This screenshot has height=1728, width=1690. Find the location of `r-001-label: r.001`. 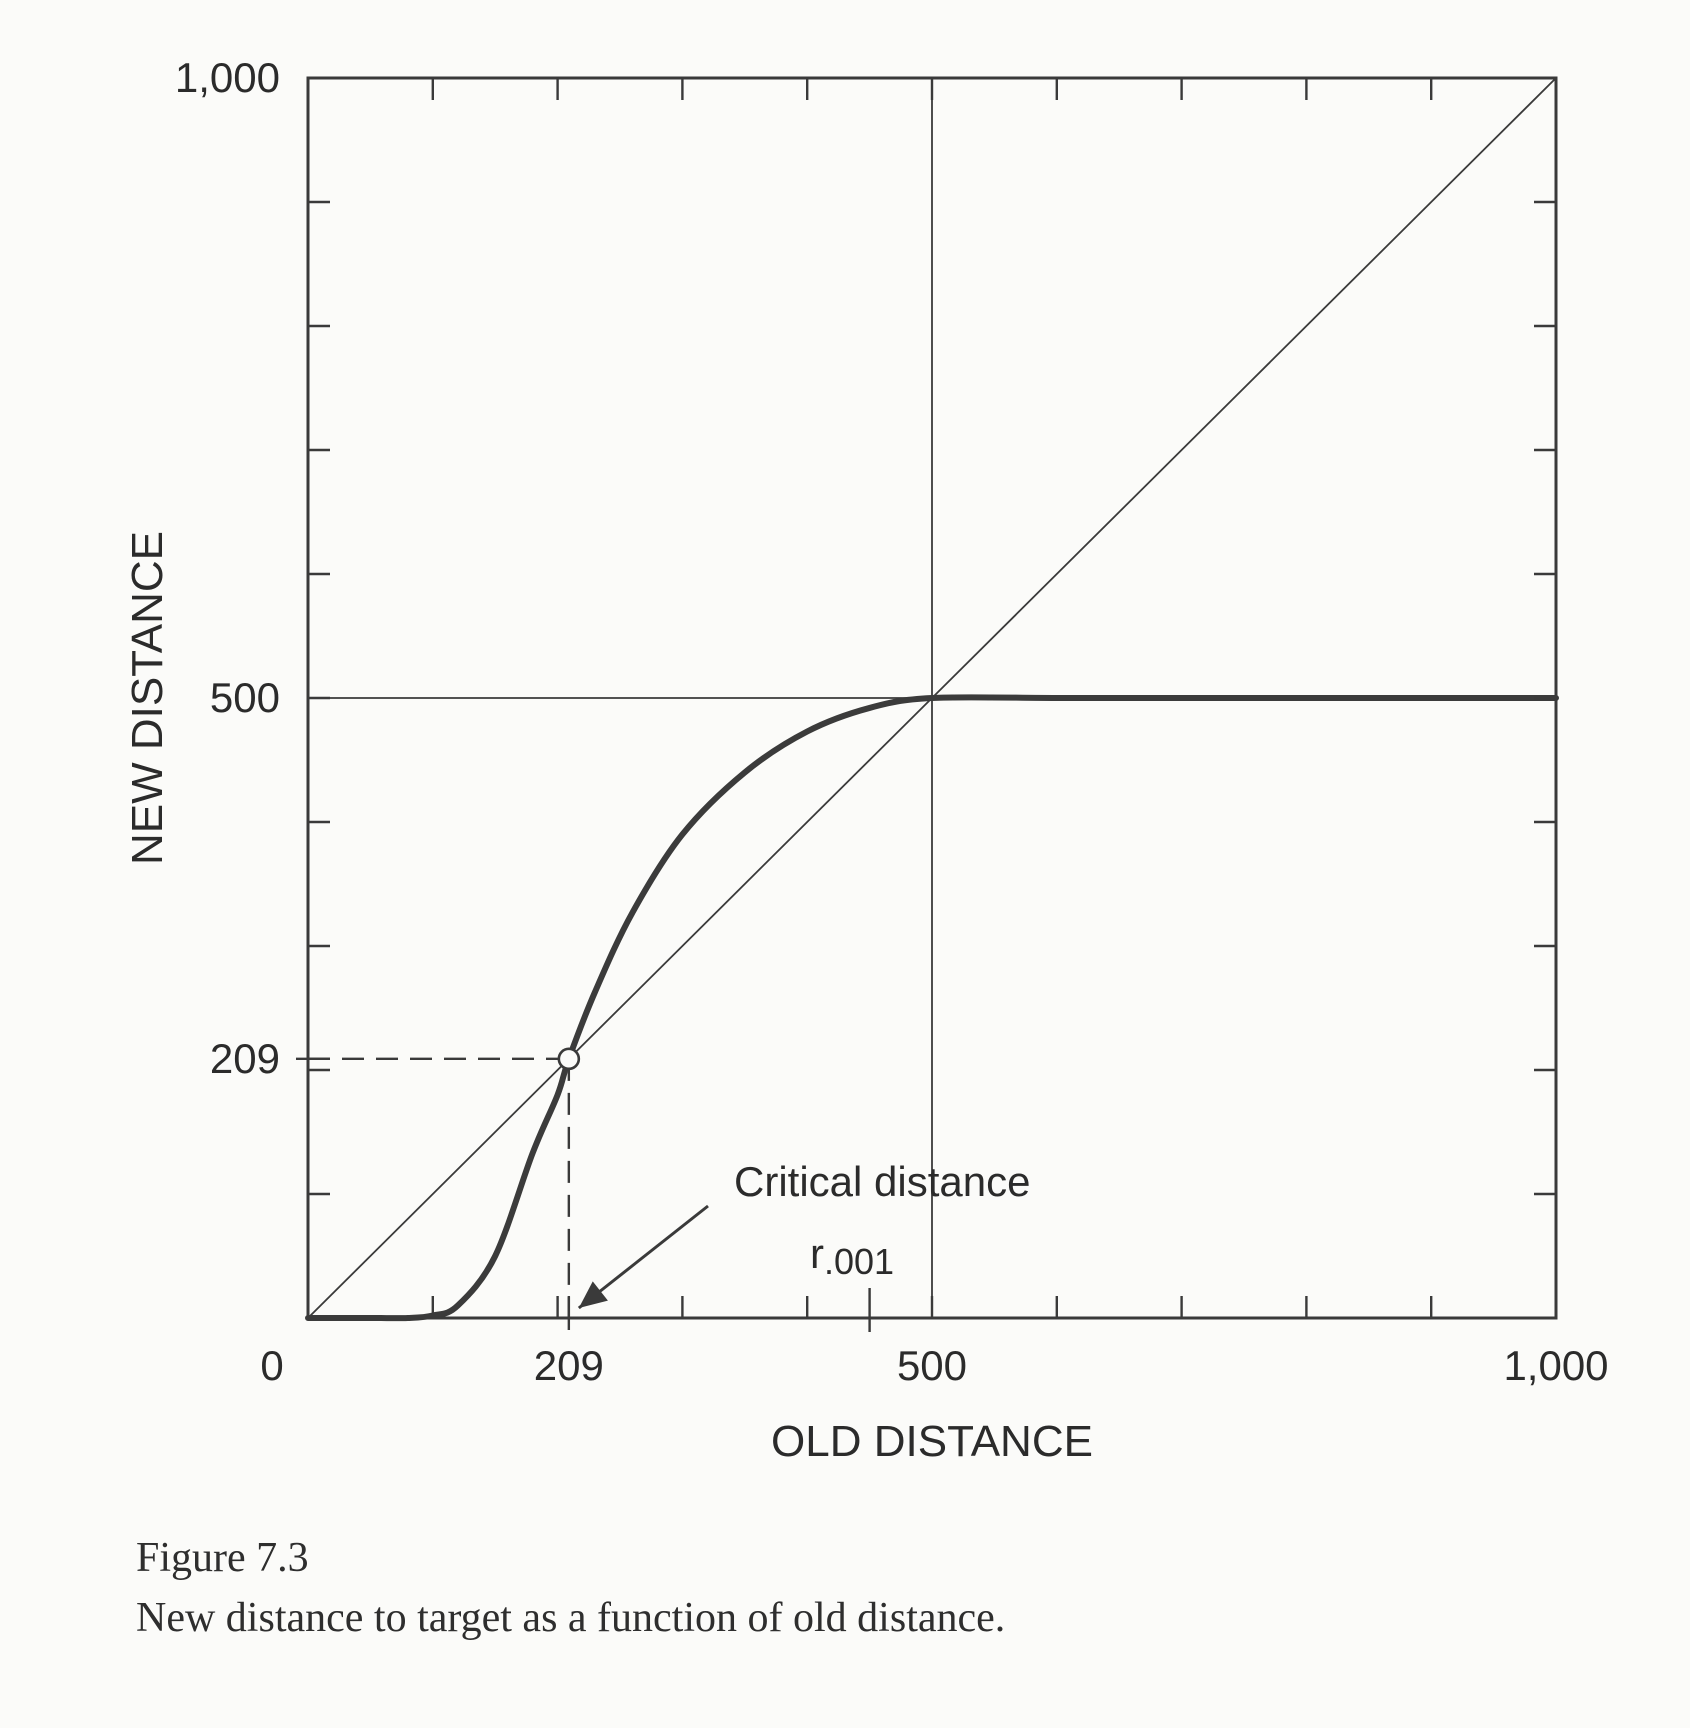

r-001-label: r.001 is located at coordinates (852, 1256).